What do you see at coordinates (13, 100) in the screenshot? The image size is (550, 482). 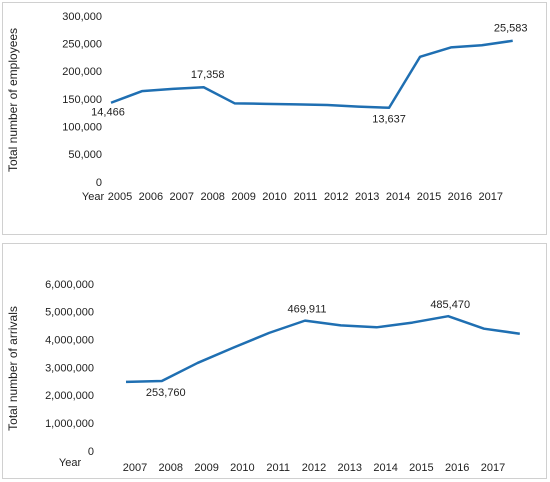 I see `y-axis-label: Total number of employees` at bounding box center [13, 100].